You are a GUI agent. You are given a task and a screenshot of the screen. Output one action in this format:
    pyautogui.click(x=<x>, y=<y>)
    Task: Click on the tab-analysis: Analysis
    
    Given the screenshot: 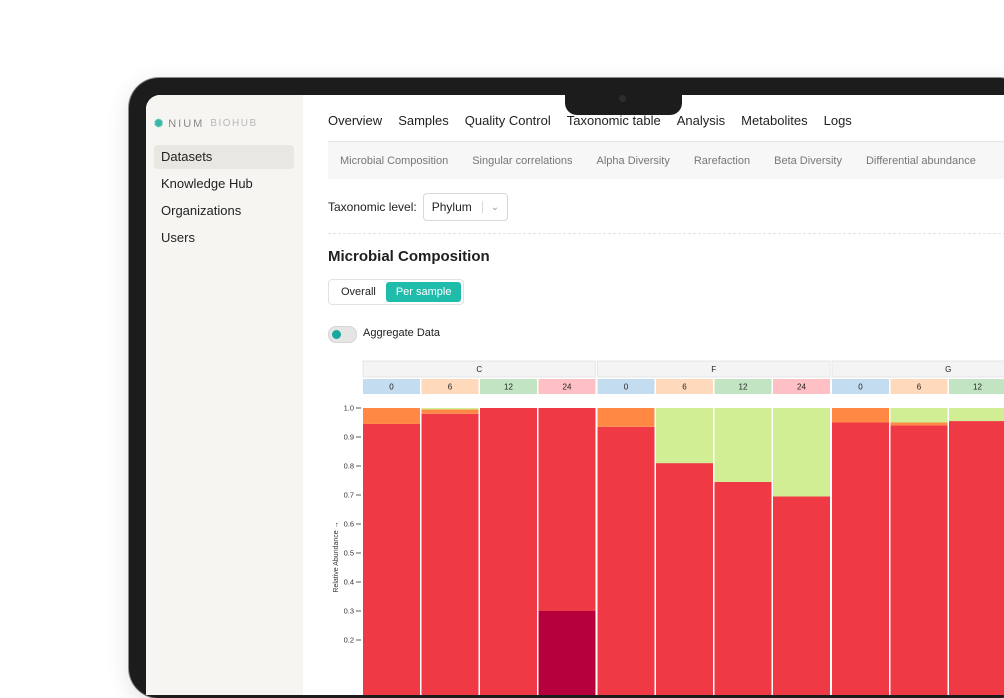 What is the action you would take?
    pyautogui.click(x=701, y=128)
    